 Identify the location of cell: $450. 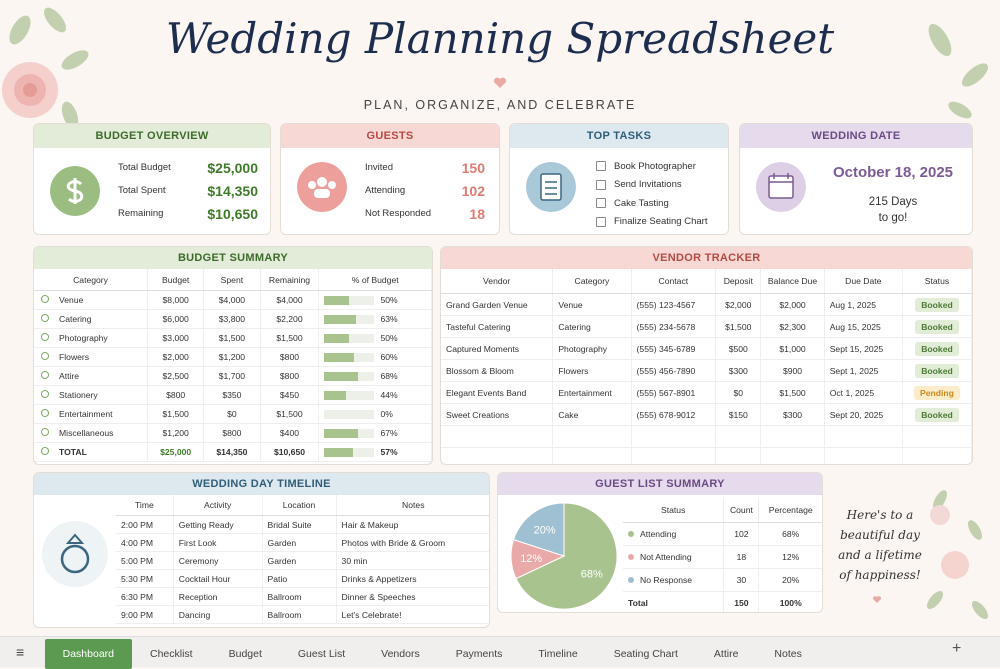
(290, 395).